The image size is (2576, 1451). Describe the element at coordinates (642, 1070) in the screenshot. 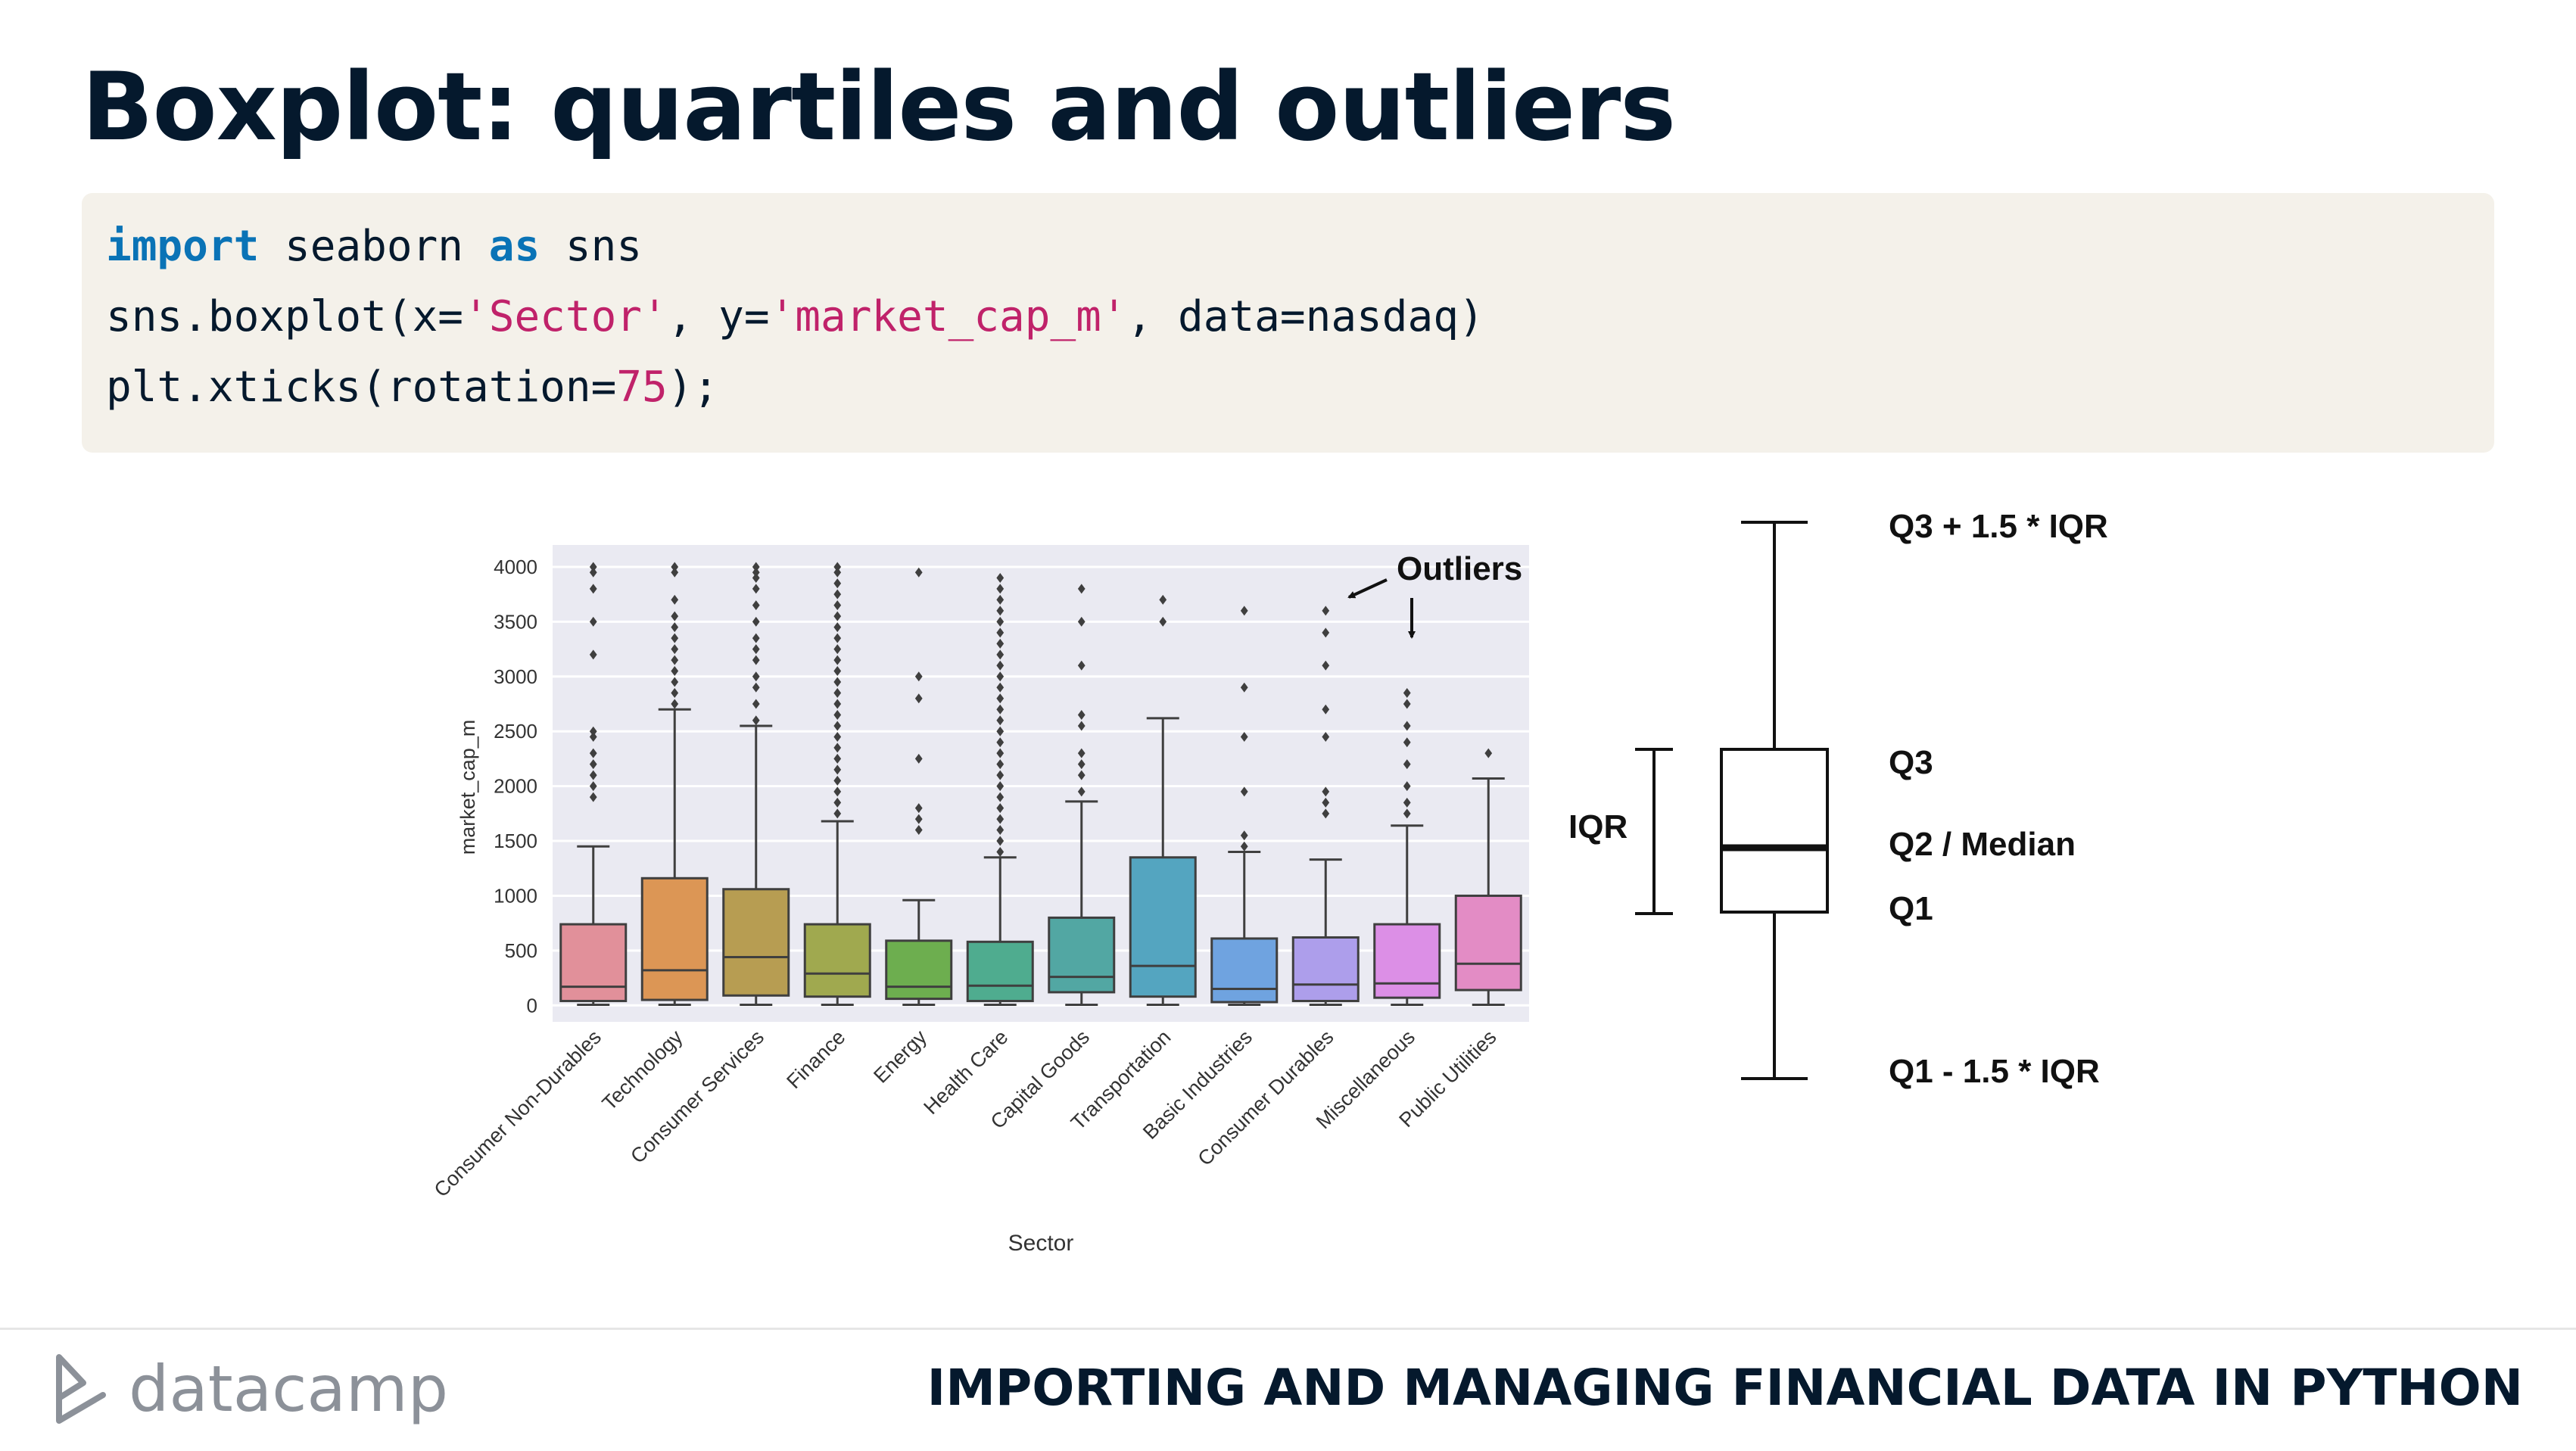

I see `x-tick-label: Technology` at that location.